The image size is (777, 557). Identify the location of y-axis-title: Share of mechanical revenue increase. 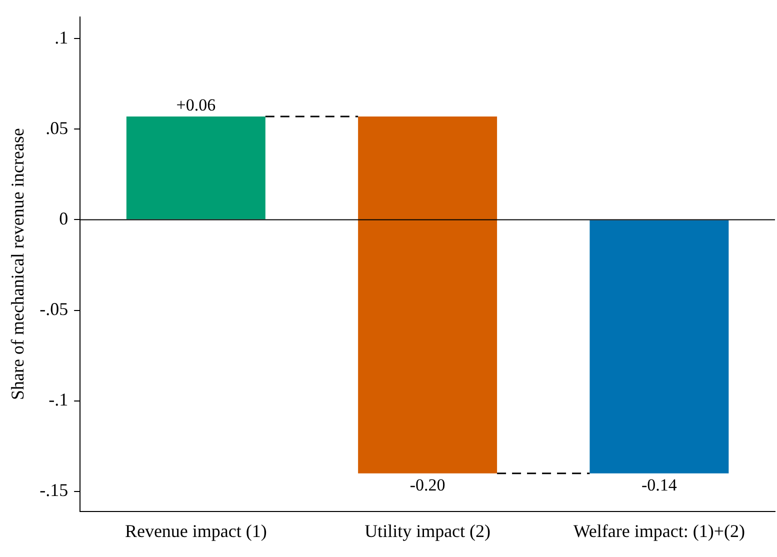
(18, 264).